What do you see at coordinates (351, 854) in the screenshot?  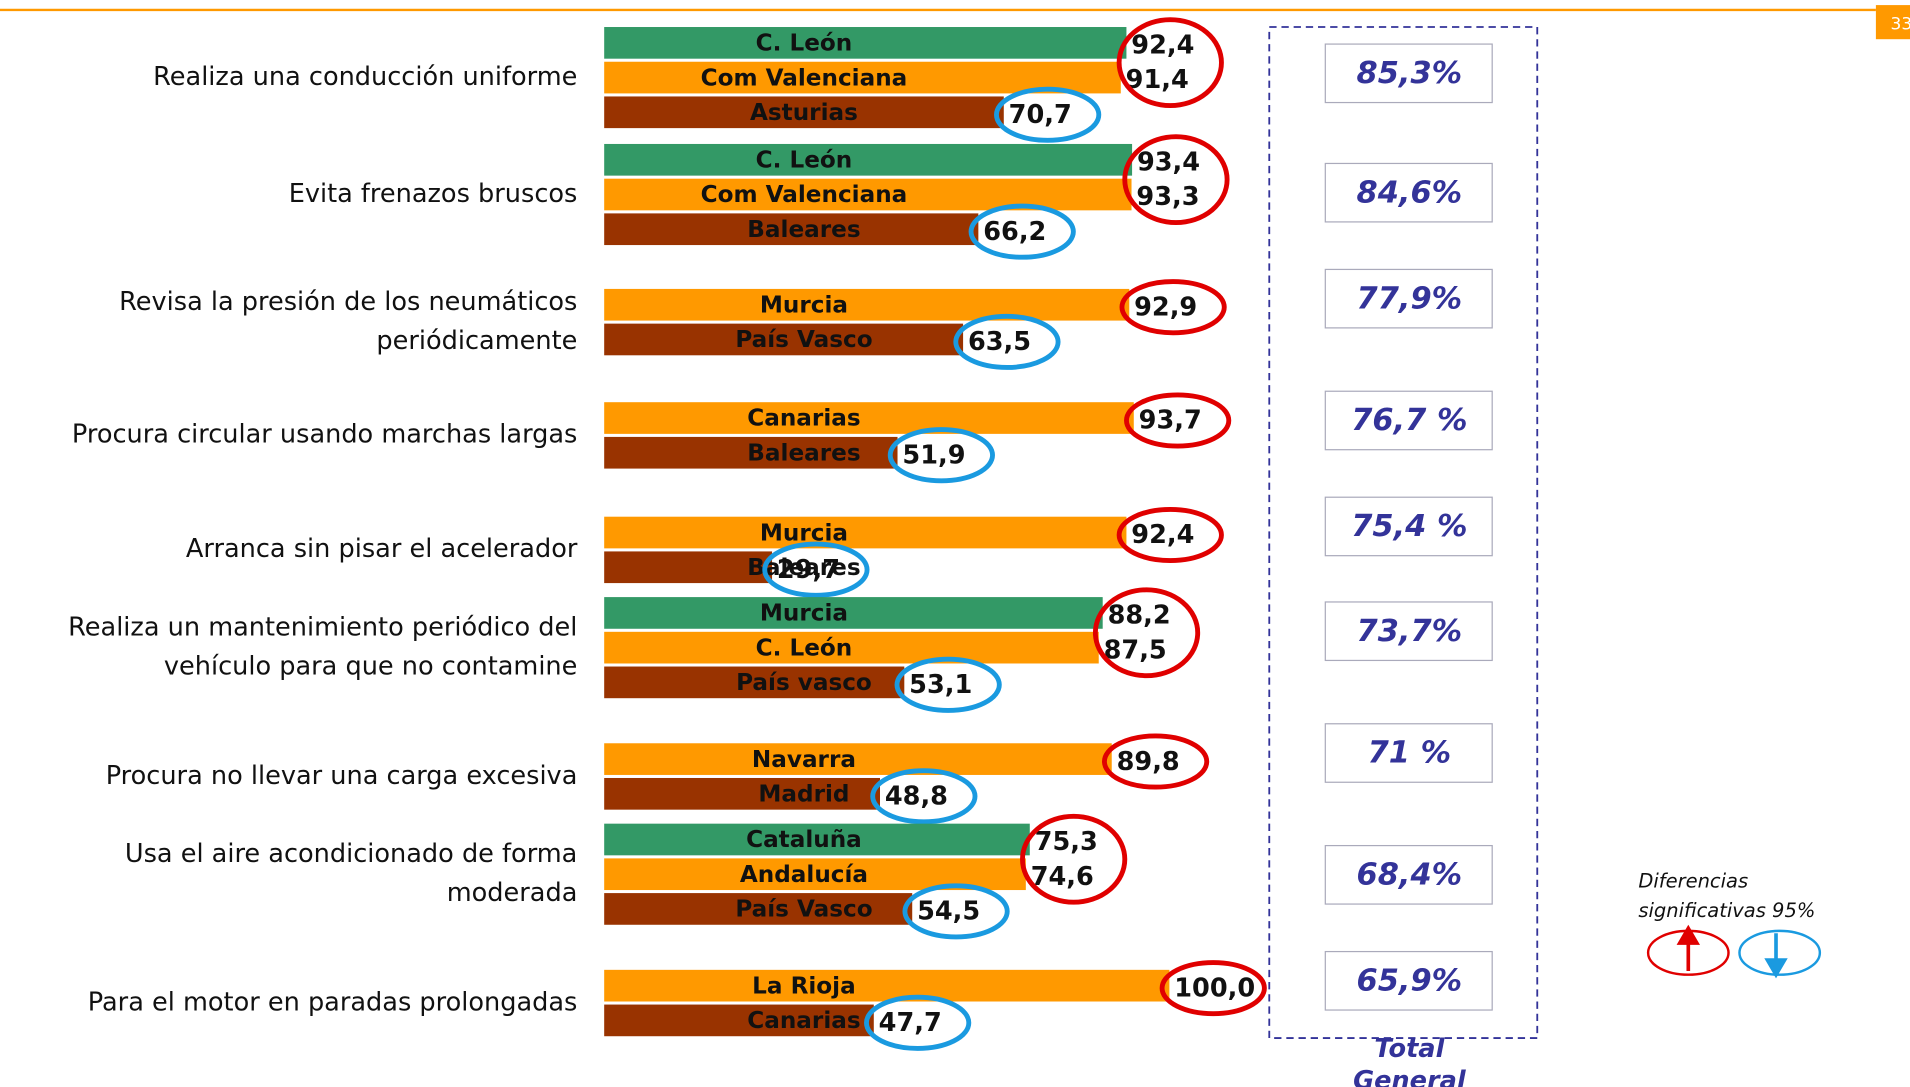 I see `item-label: Usa el aire acondicionado de forma` at bounding box center [351, 854].